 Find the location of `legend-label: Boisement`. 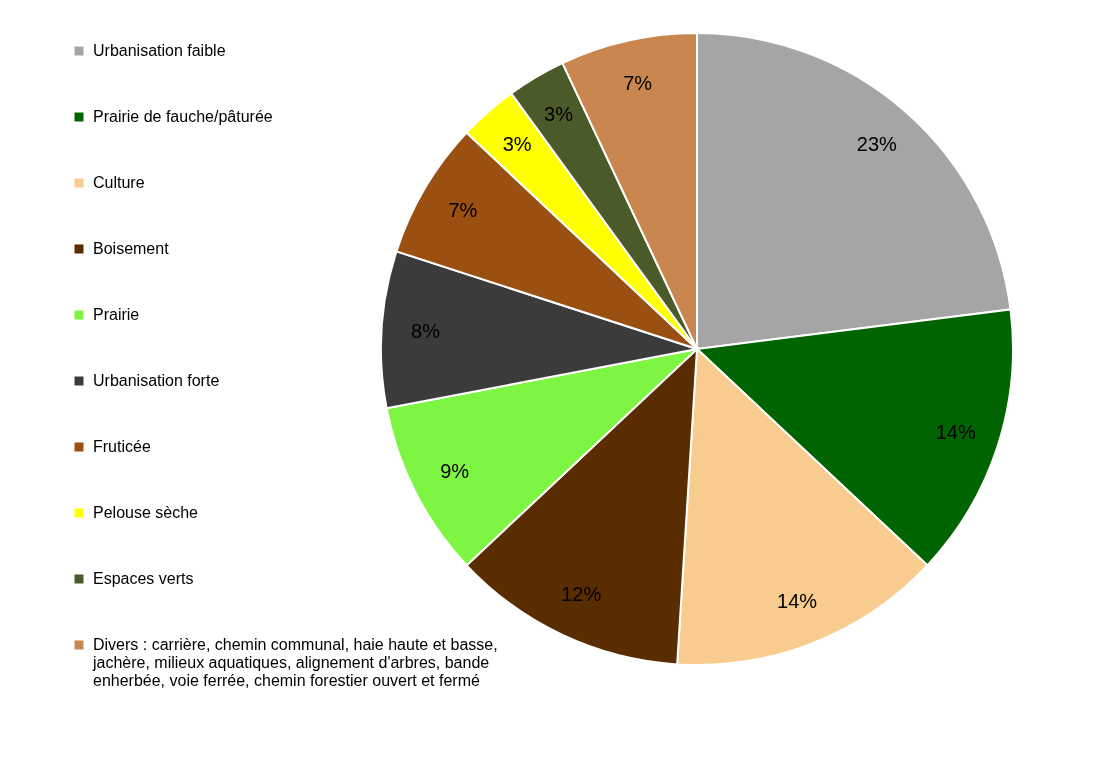

legend-label: Boisement is located at coordinates (131, 248).